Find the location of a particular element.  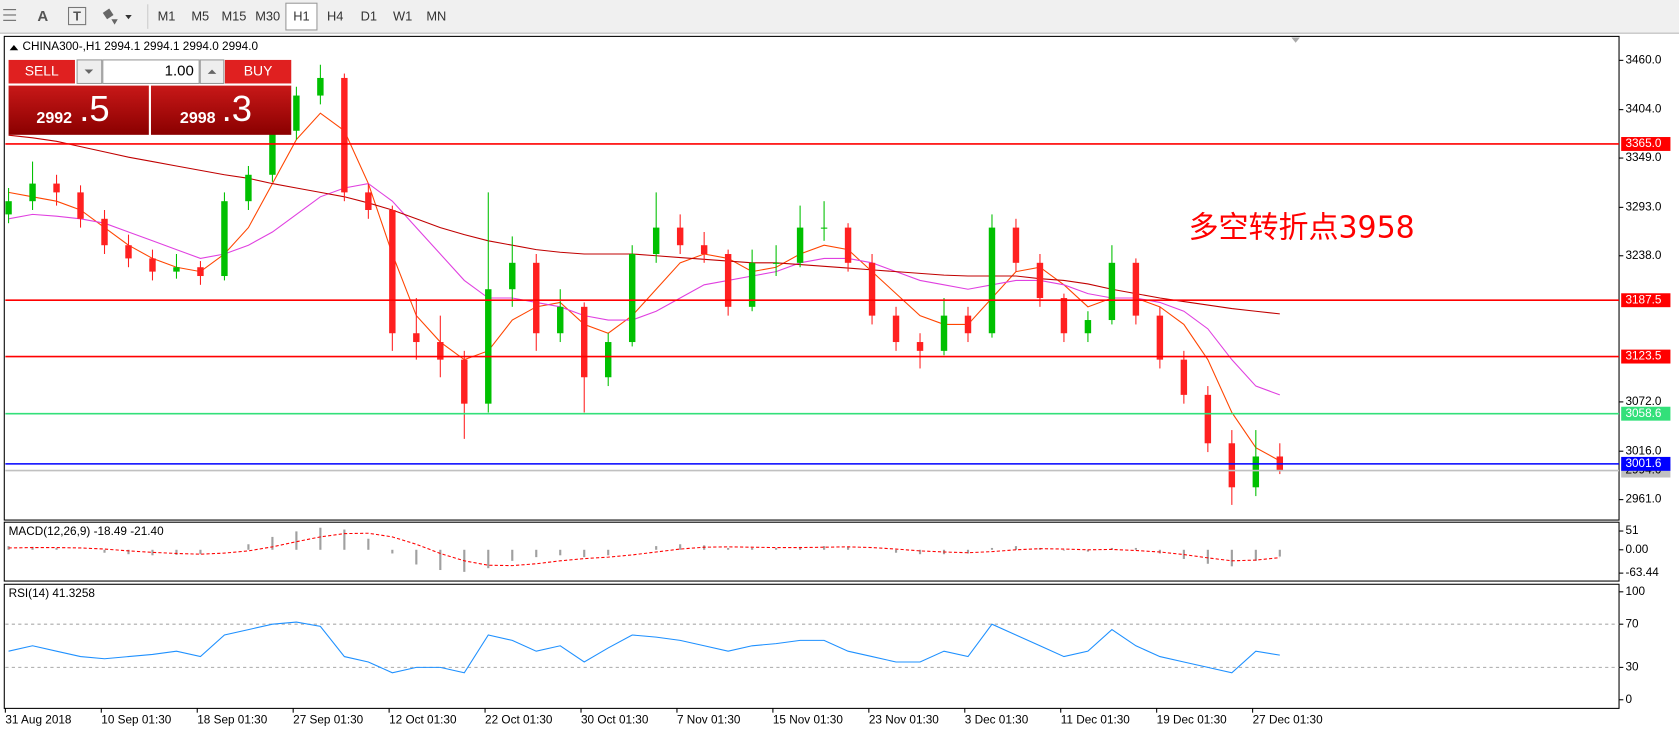

timeframe-button: MN is located at coordinates (436, 16).